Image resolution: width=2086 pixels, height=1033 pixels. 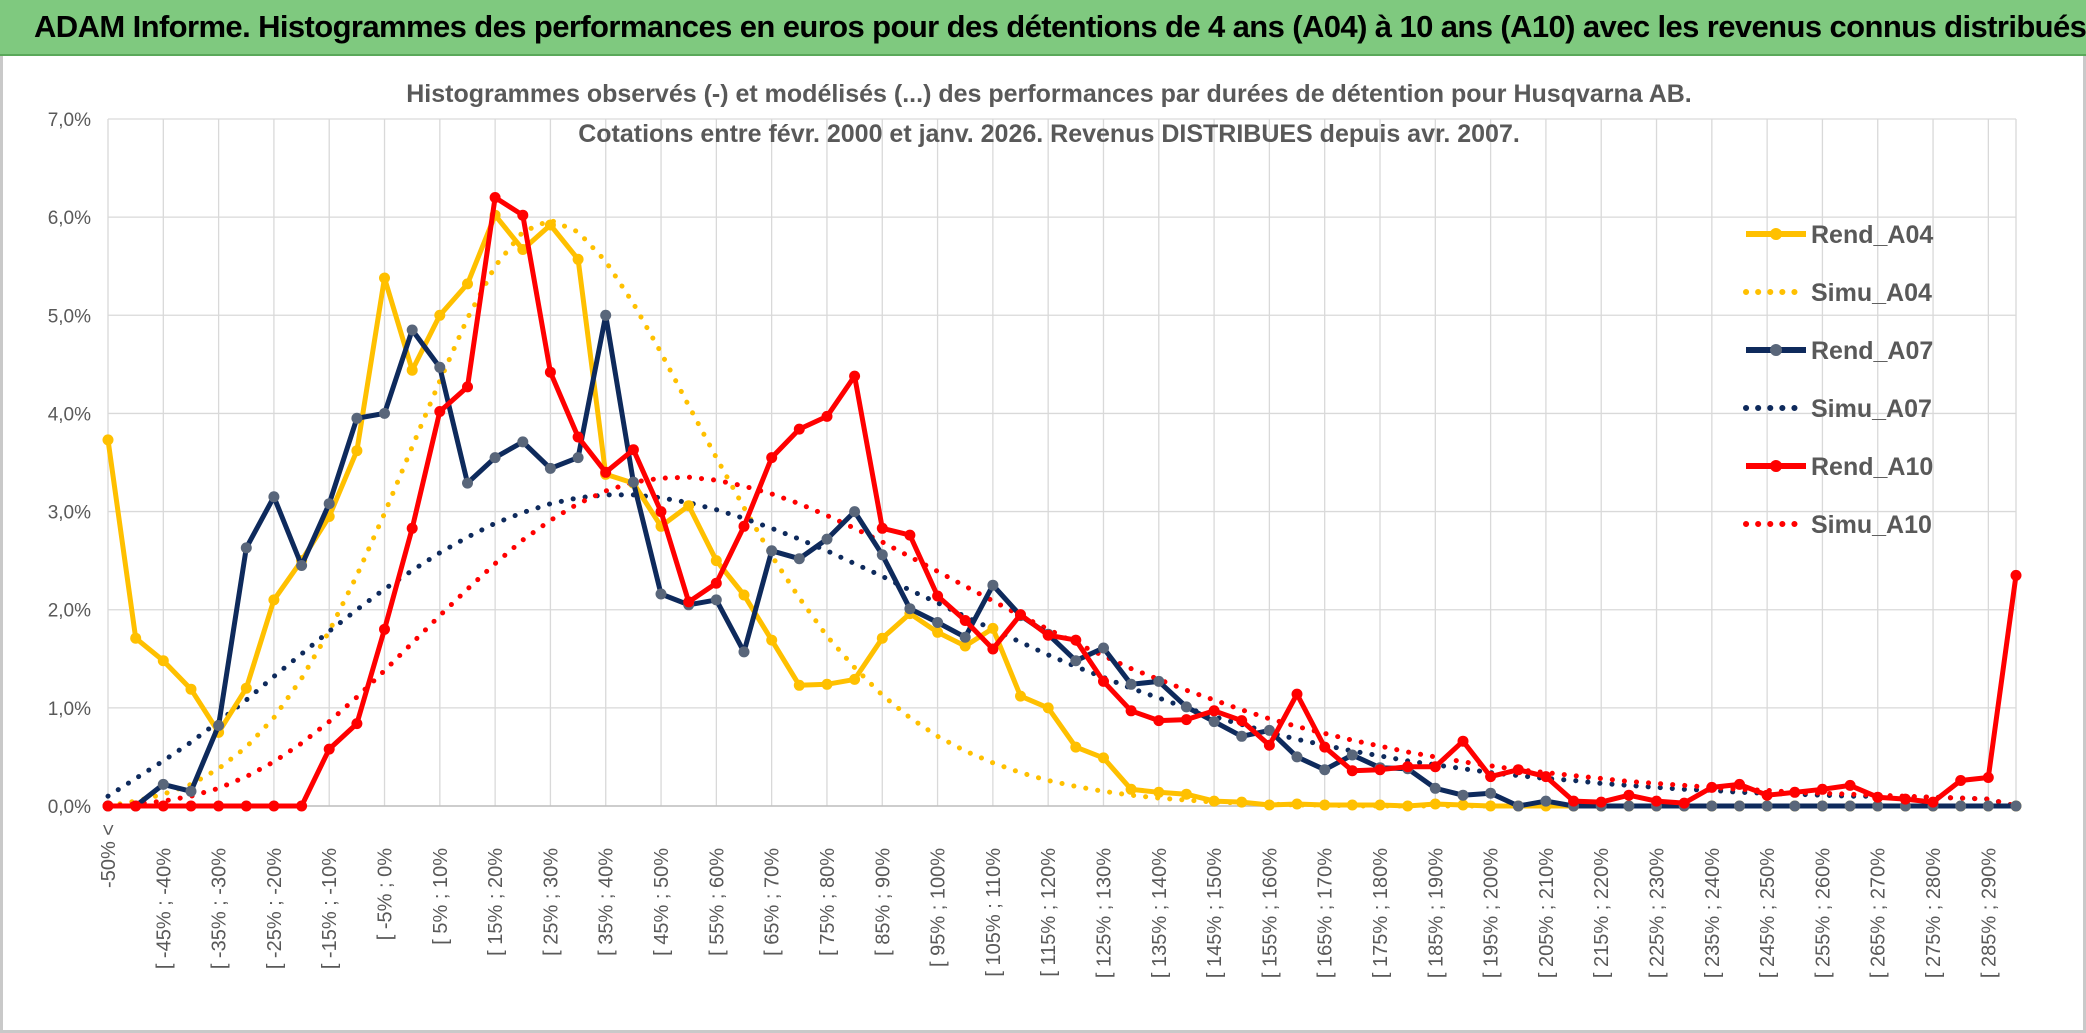 I want to click on legend-item-simu-a07: Simu_A07, so click(x=1837, y=409).